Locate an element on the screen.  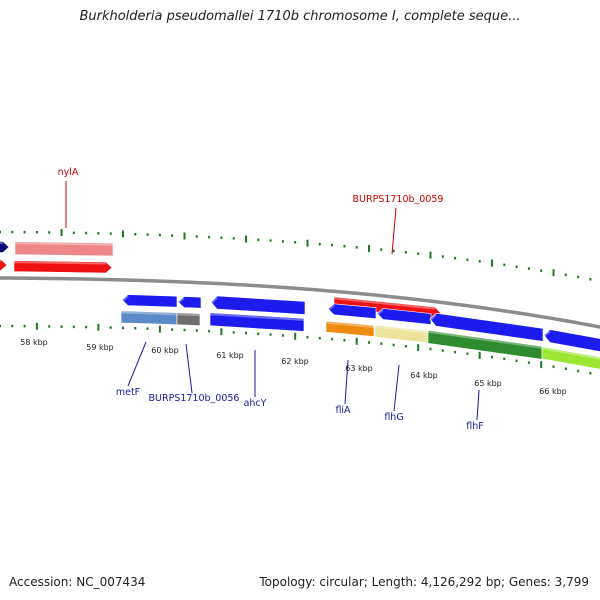
reverse-gene-a-shape is located at coordinates (149, 301).